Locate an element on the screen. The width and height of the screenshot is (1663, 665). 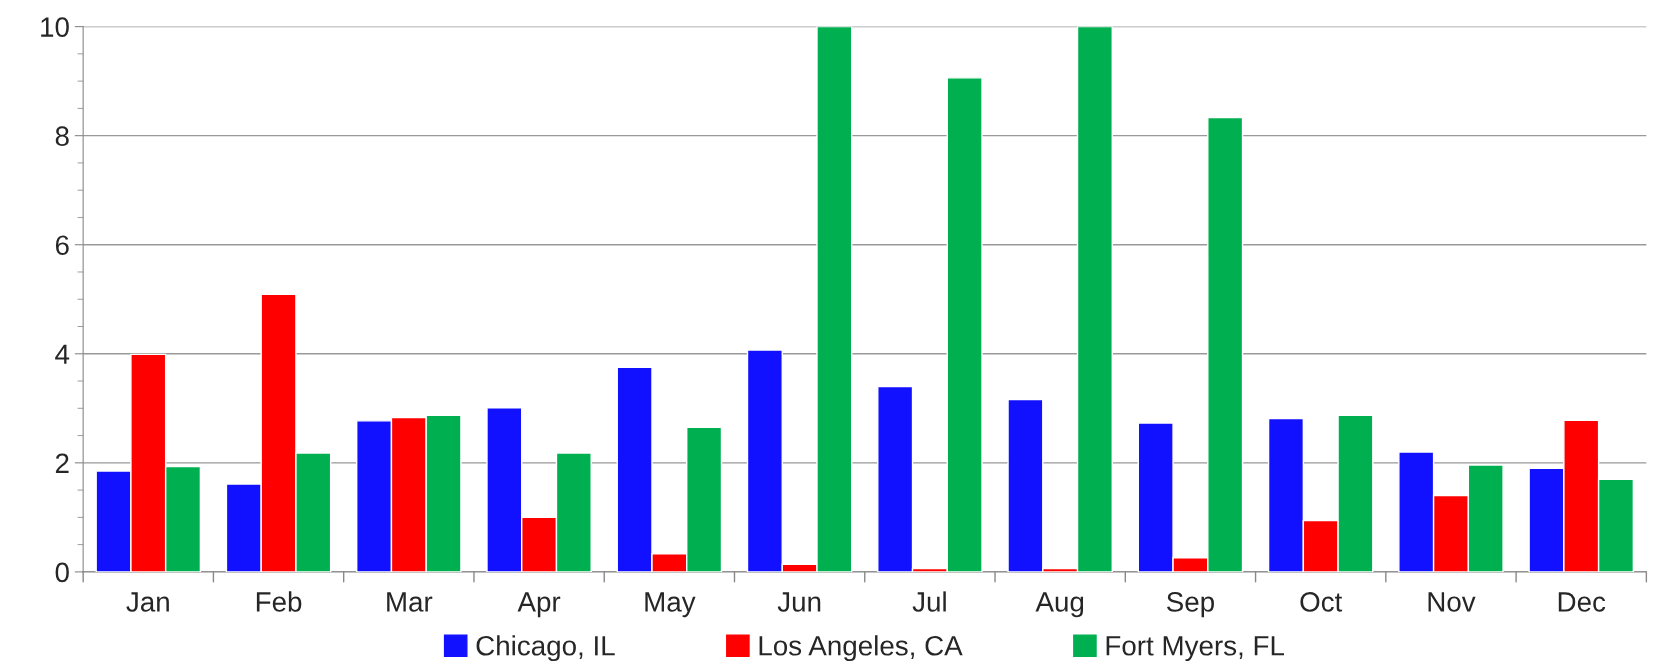
y-tick-label: 8 is located at coordinates (62, 136).